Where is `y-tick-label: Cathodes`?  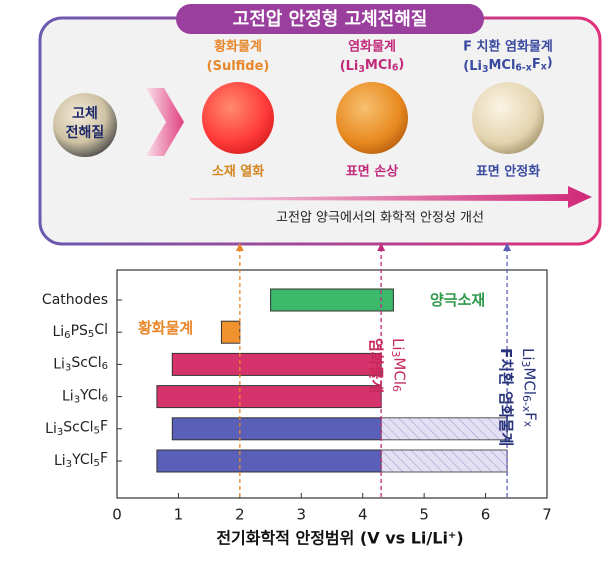
y-tick-label: Cathodes is located at coordinates (75, 300).